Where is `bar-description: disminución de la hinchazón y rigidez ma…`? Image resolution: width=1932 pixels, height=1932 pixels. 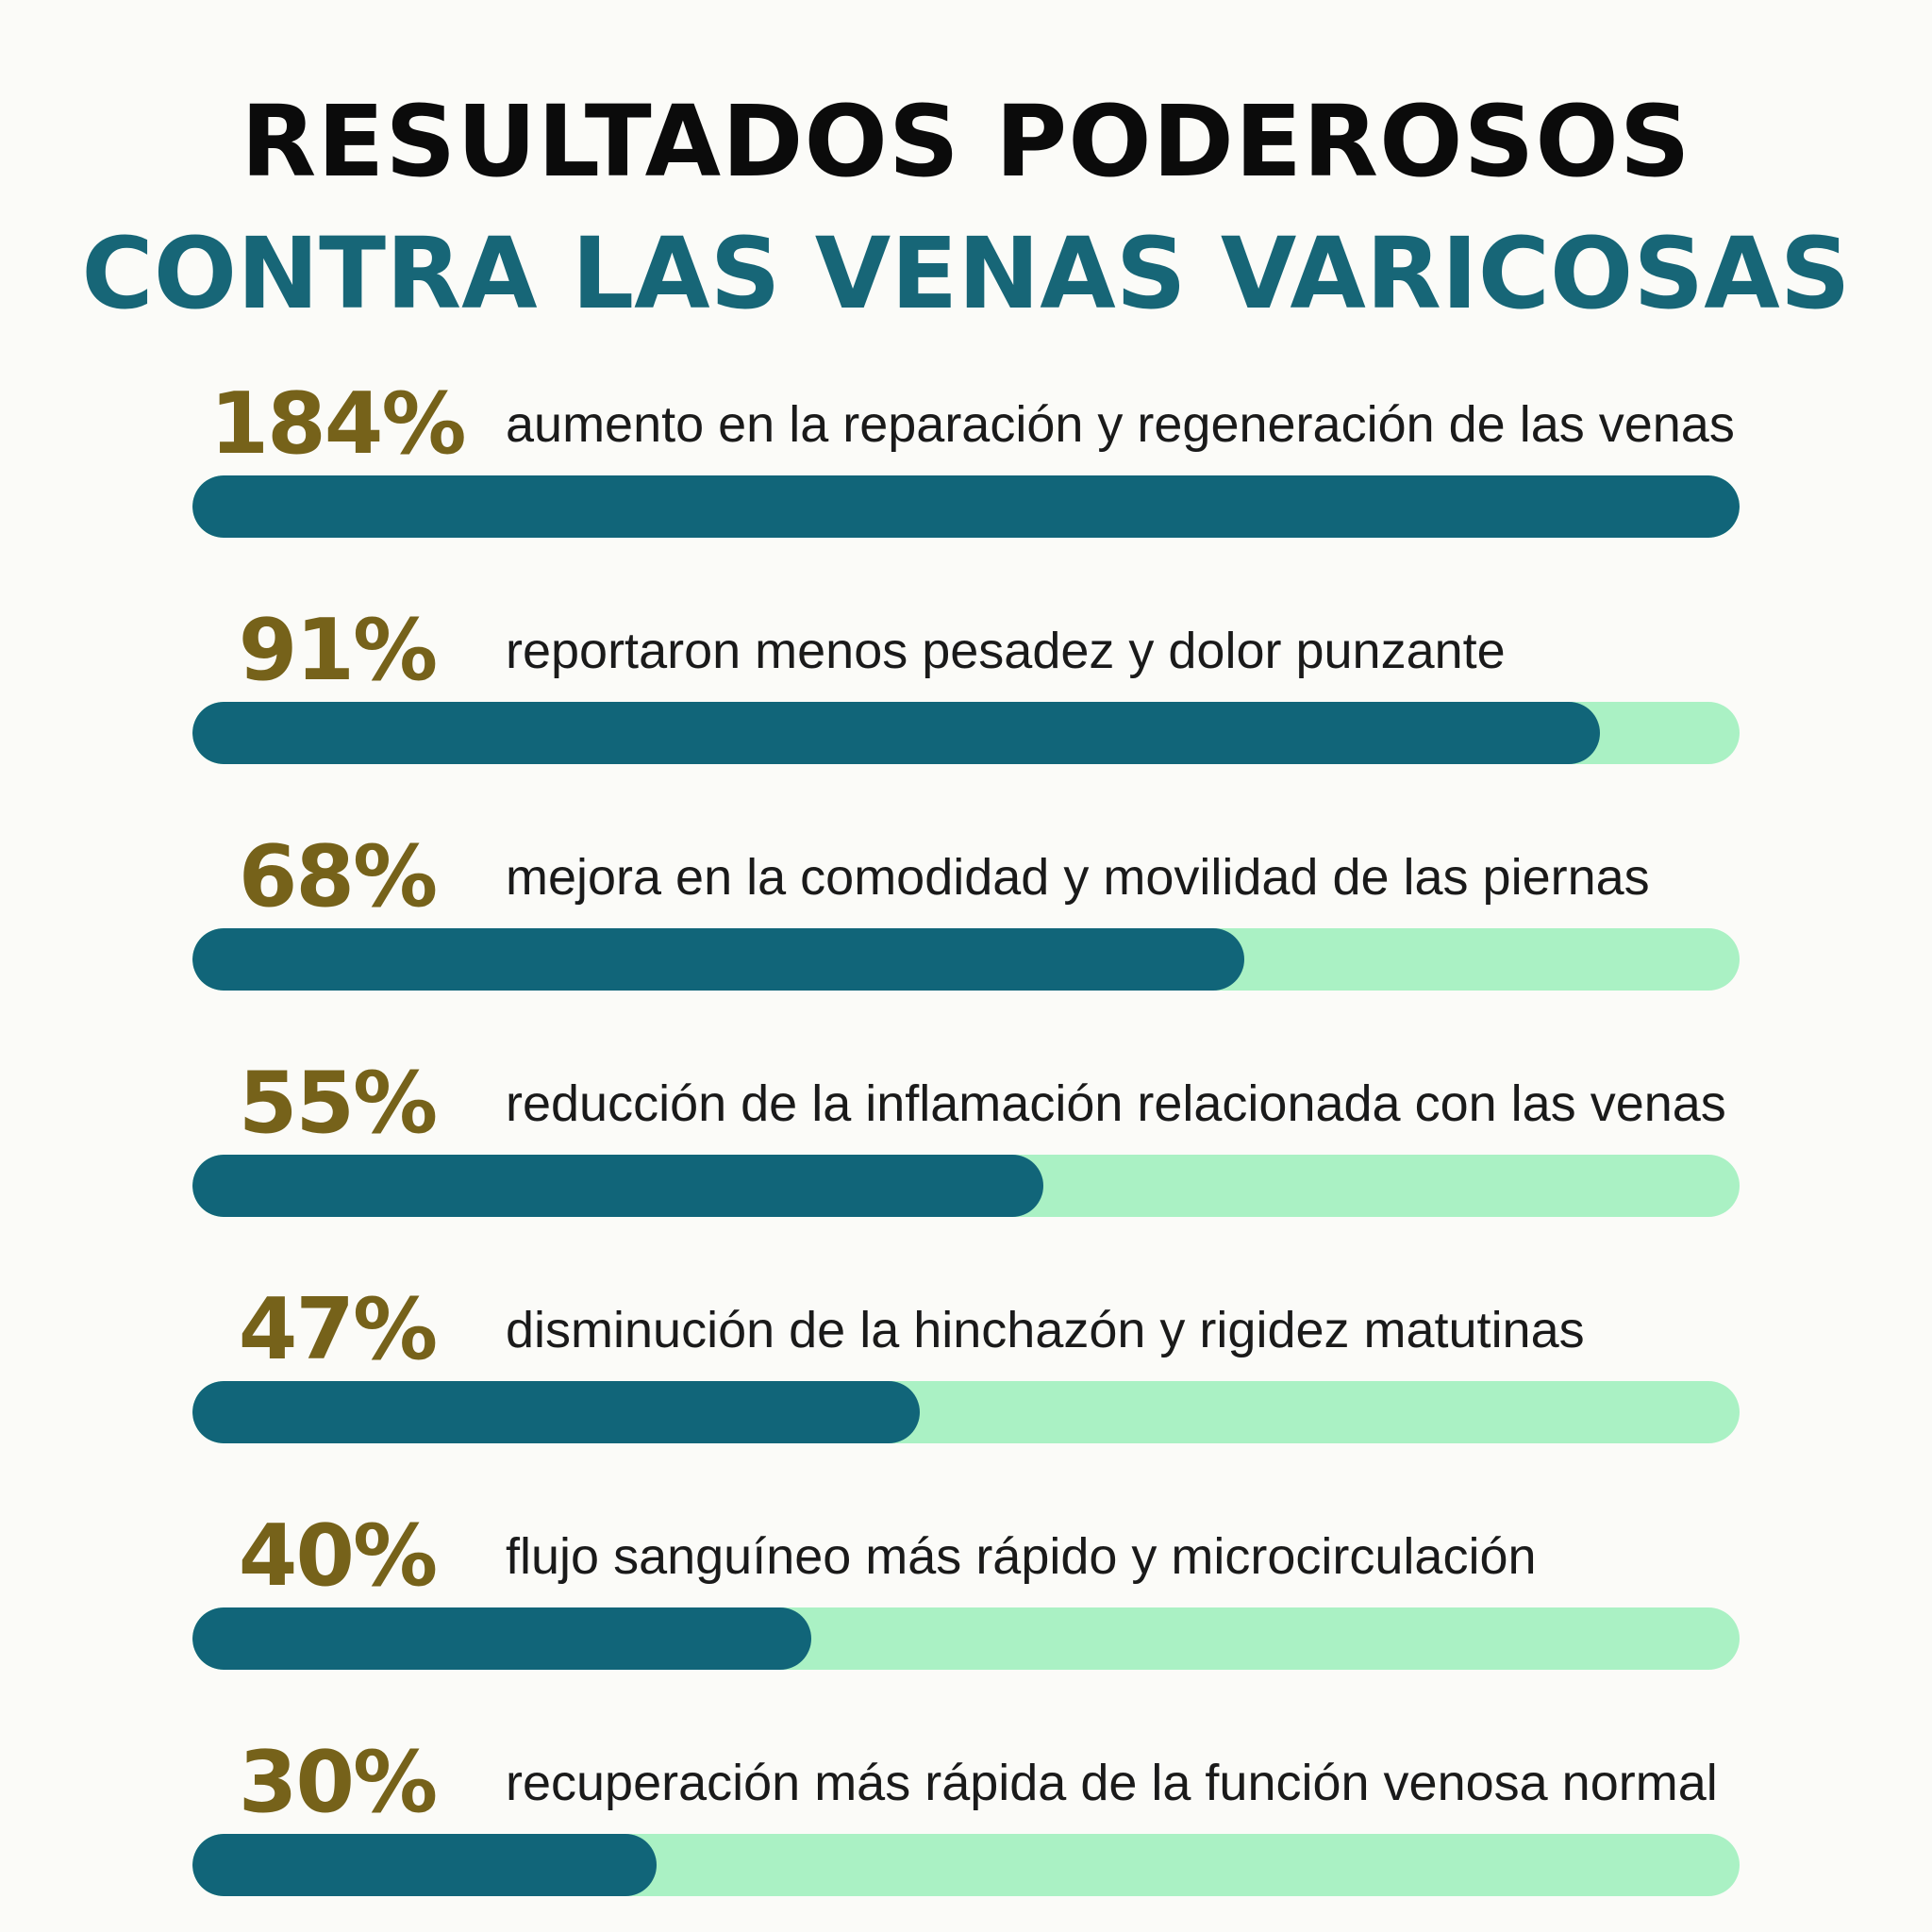 bar-description: disminución de la hinchazón y rigidez ma… is located at coordinates (1045, 1330).